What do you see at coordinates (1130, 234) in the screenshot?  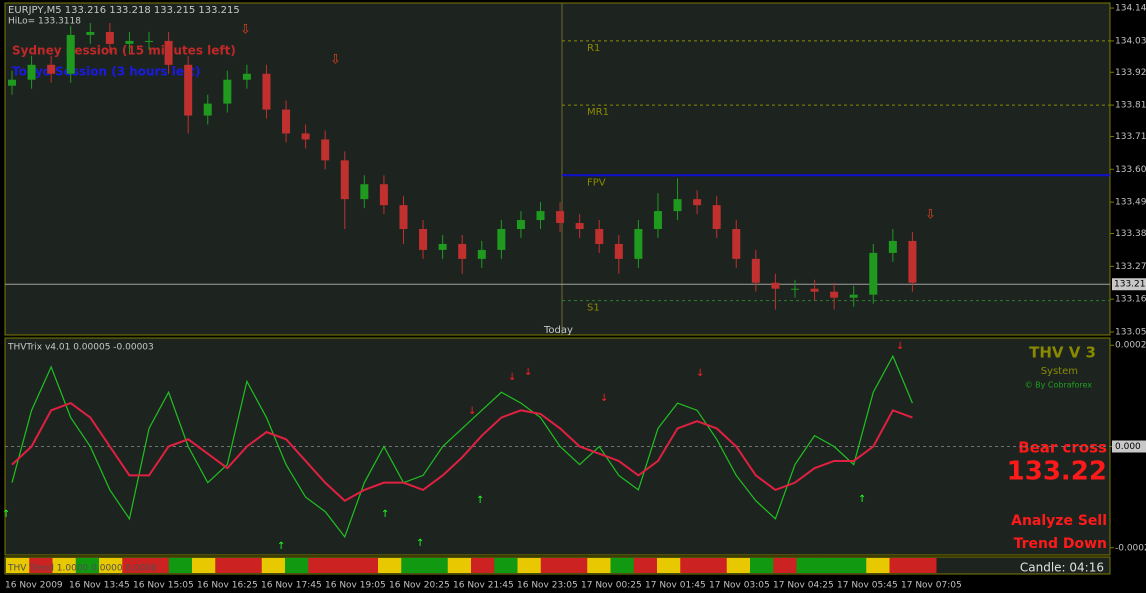 I see `y-tick-label: 133.385` at bounding box center [1130, 234].